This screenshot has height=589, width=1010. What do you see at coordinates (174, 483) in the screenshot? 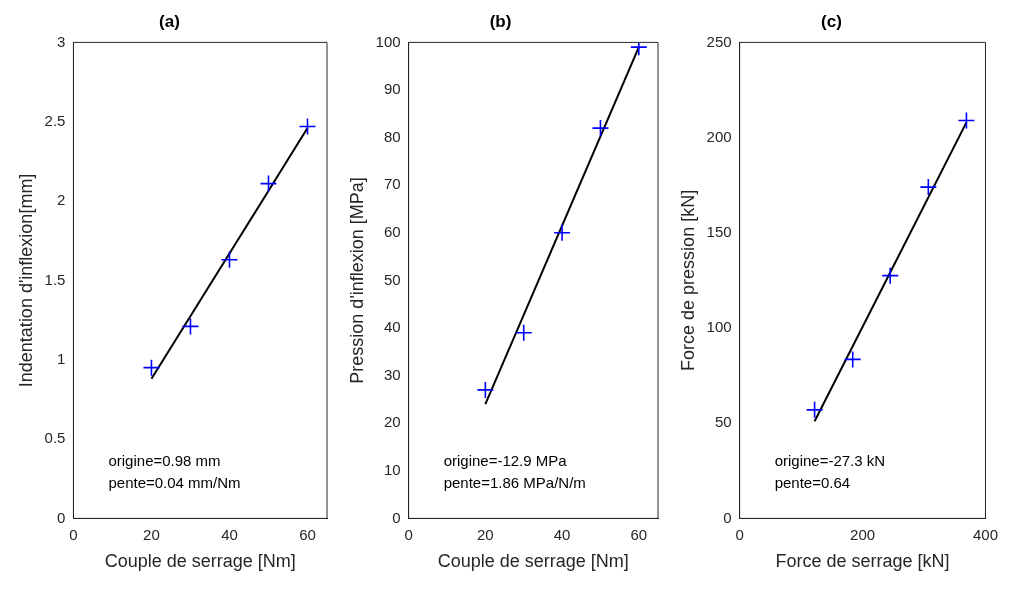
I see `annotation: pente=0.04 mm/Nm` at bounding box center [174, 483].